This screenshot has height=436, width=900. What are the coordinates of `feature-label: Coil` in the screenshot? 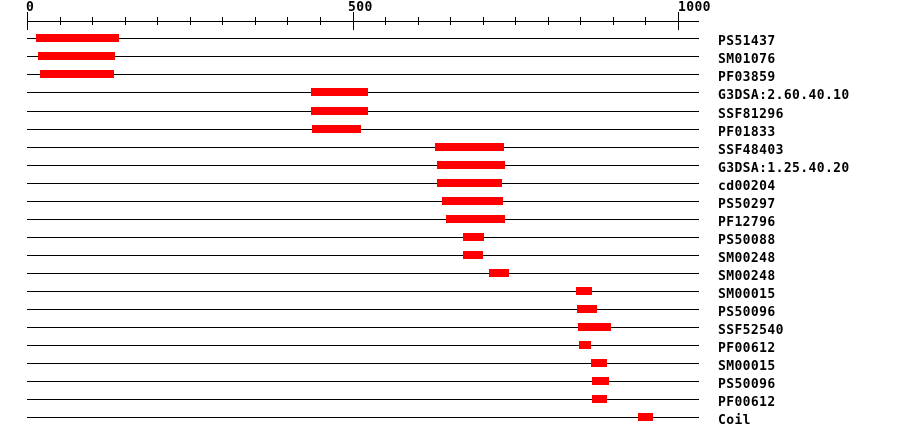 It's located at (734, 420).